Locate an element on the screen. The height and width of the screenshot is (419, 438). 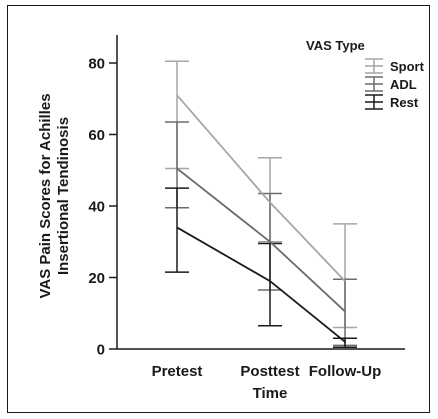
x-tick-label: Follow-Up is located at coordinates (345, 371).